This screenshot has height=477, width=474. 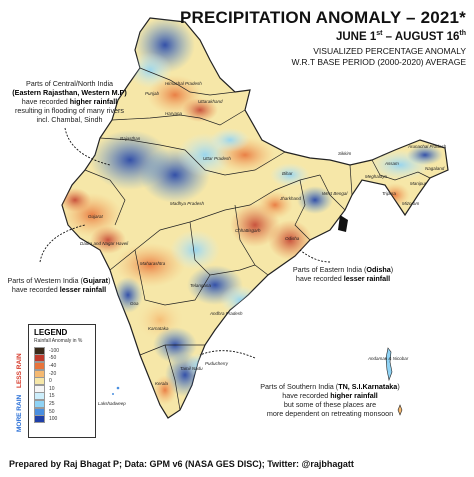 What do you see at coordinates (52, 403) in the screenshot?
I see `legend-label: 25` at bounding box center [52, 403].